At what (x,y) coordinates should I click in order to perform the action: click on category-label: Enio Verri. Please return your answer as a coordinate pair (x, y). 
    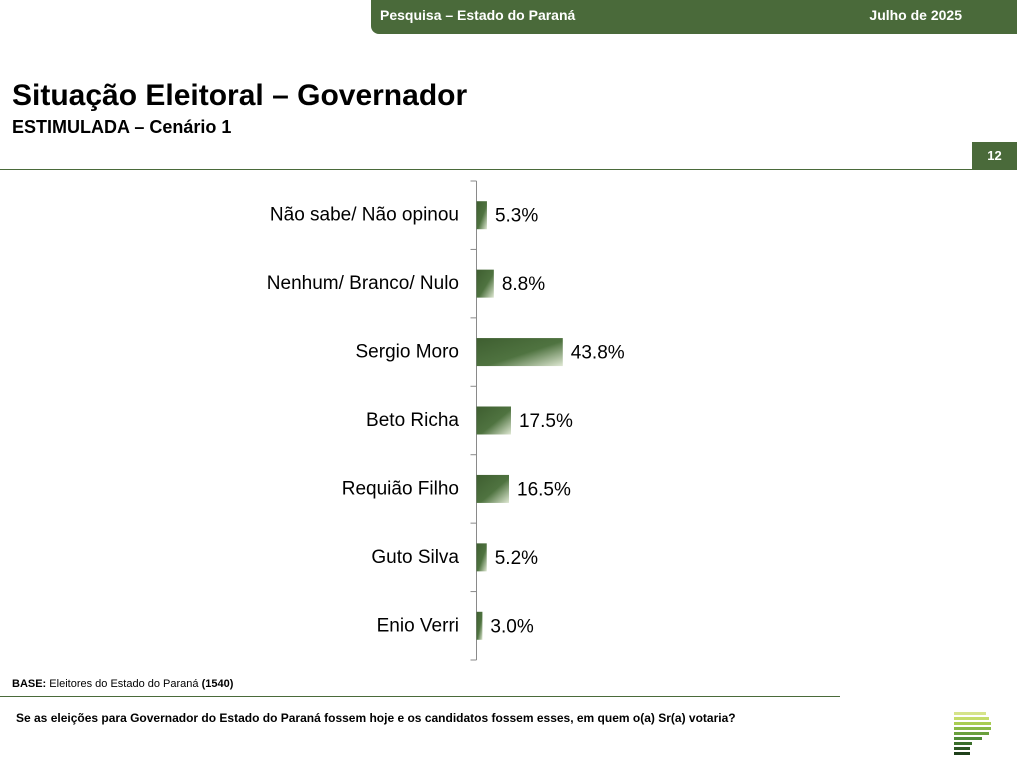
    Looking at the image, I should click on (418, 625).